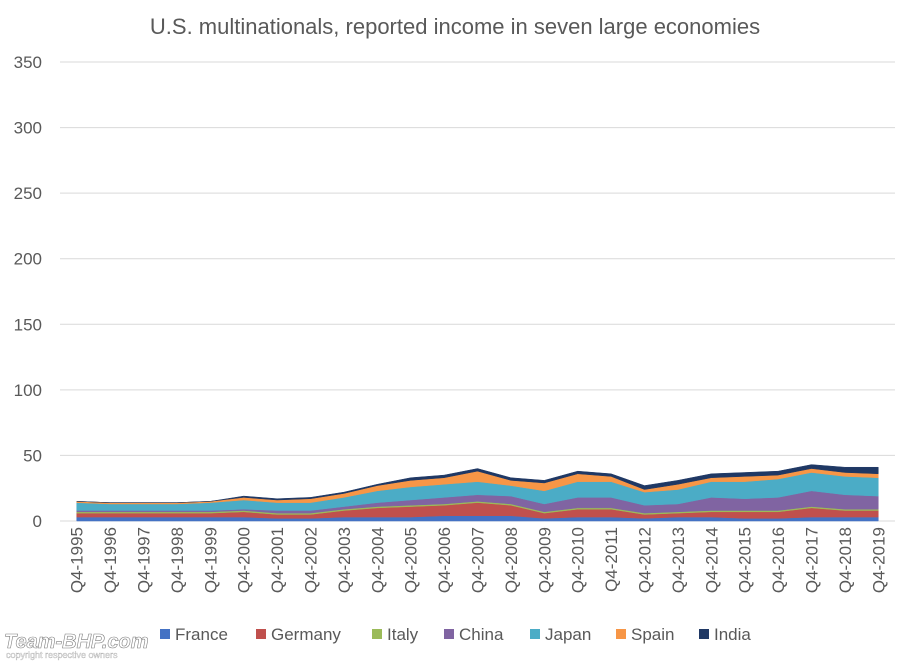 The image size is (910, 661). I want to click on x-tick-label: Q4-2010, so click(578, 560).